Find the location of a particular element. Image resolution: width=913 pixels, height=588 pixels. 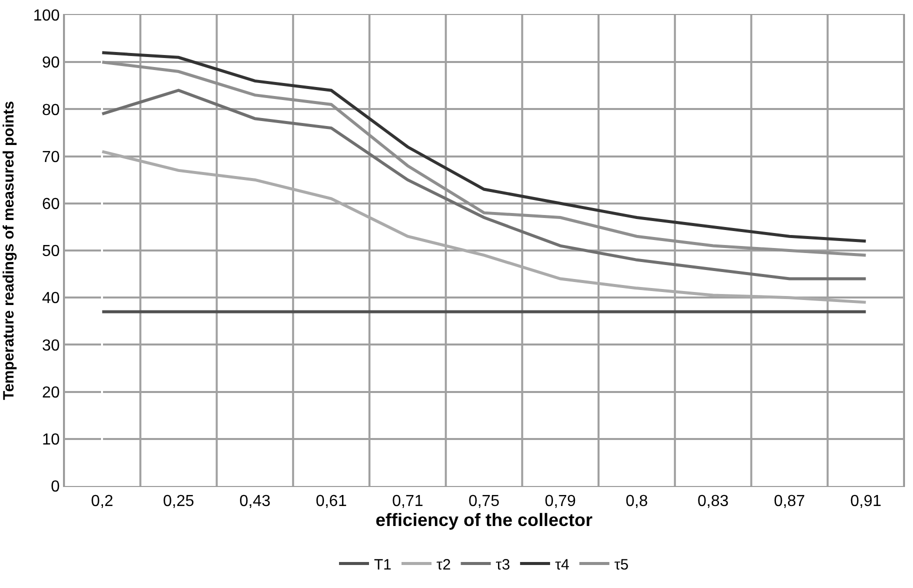

y-tick-label: 50 is located at coordinates (51, 251).